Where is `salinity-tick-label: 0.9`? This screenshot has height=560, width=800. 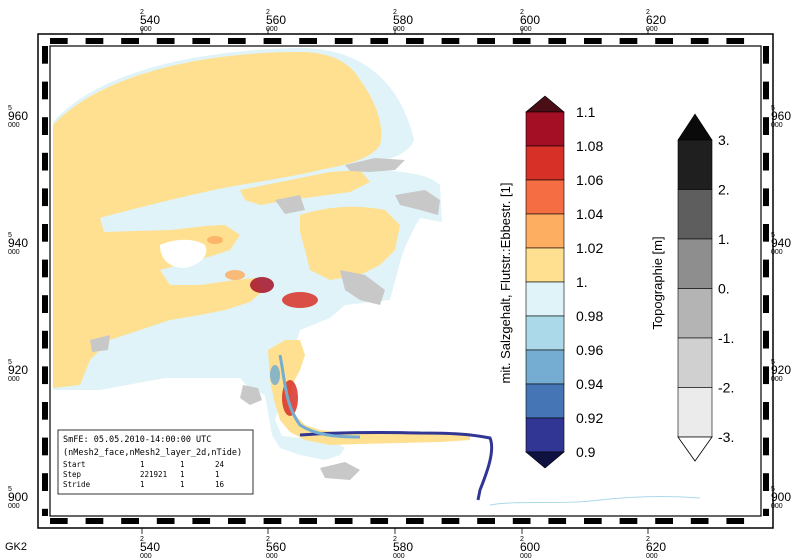 salinity-tick-label: 0.9 is located at coordinates (586, 452).